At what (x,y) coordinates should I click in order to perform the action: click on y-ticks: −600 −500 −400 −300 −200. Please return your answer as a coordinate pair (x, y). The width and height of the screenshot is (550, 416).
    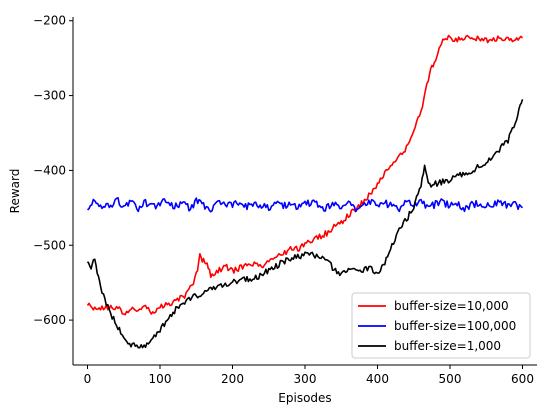
    Looking at the image, I should click on (53, 170).